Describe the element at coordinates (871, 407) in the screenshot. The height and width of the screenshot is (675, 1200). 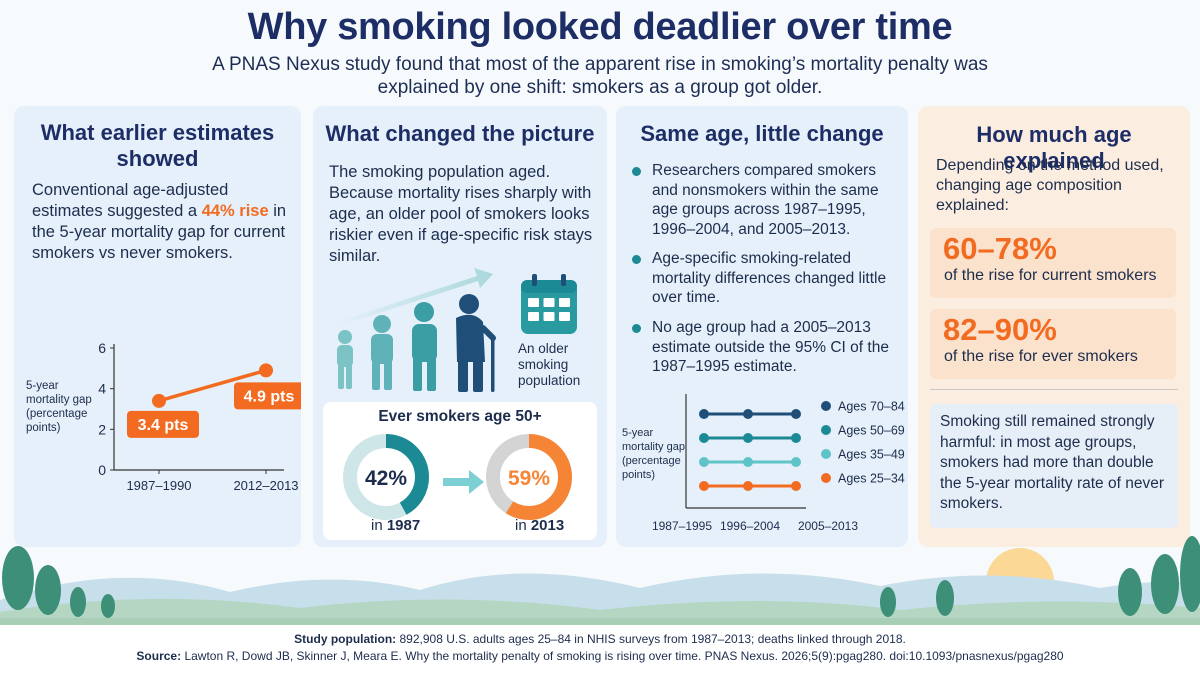
I see `legend-label: Ages 70–84` at that location.